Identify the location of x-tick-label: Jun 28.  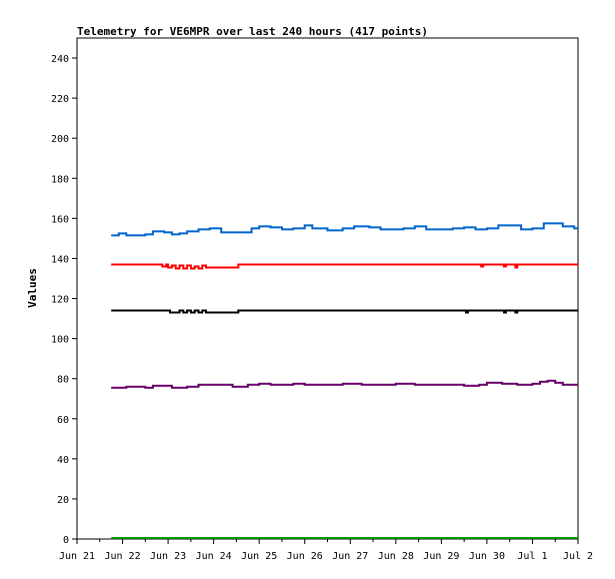
(396, 556).